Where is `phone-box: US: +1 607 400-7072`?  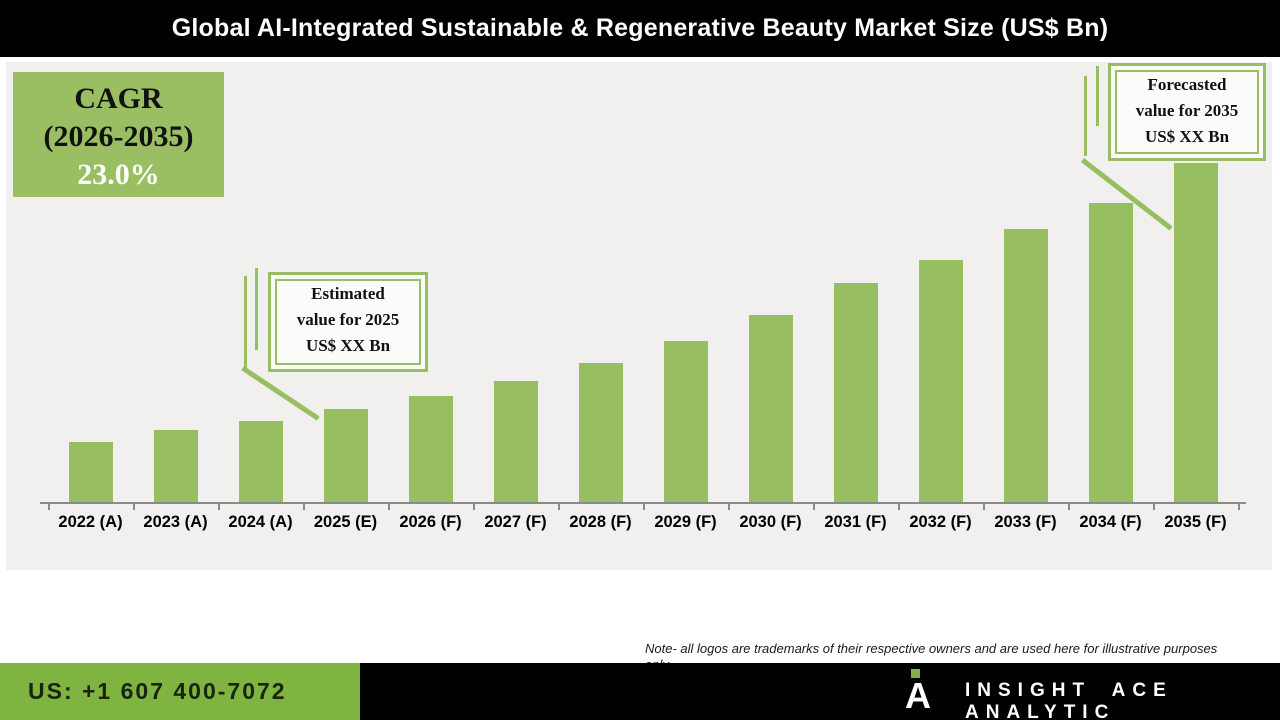 phone-box: US: +1 607 400-7072 is located at coordinates (180, 691).